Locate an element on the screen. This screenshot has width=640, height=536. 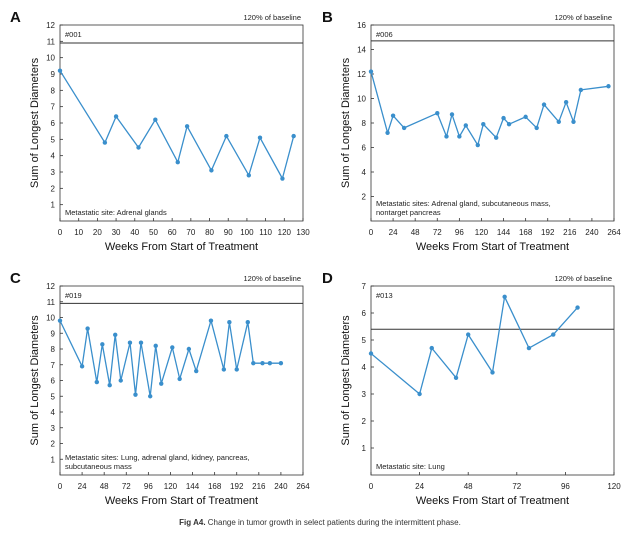
site-annotation: subcutaneous mass is located at coordinates (98, 466).